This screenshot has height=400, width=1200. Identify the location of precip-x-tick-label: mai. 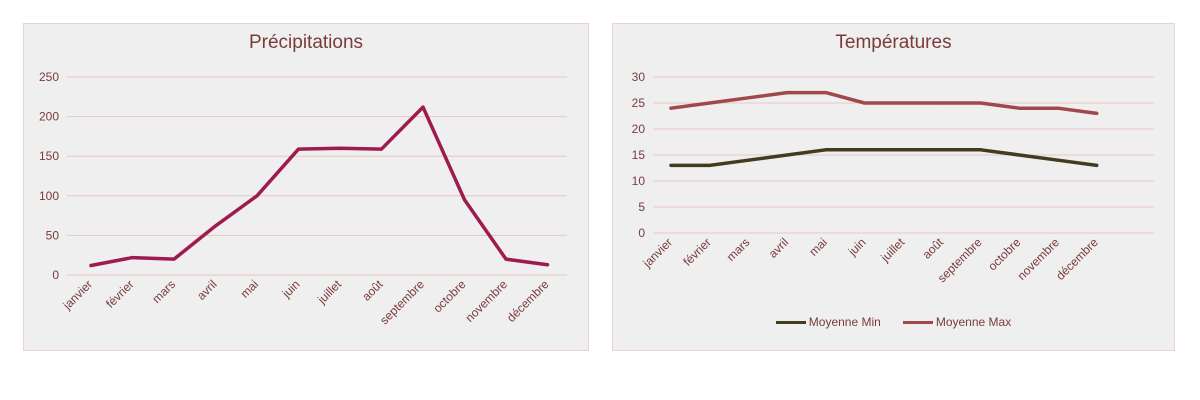
(250, 289).